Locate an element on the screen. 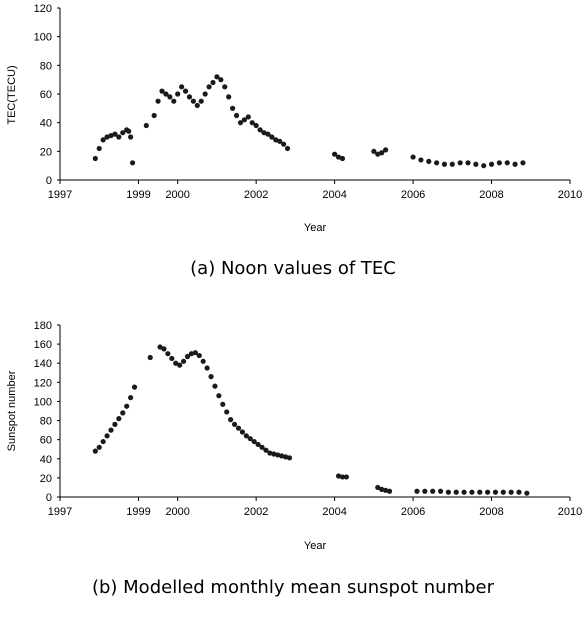  panel-a-x-axis-label: Year is located at coordinates (315, 228).